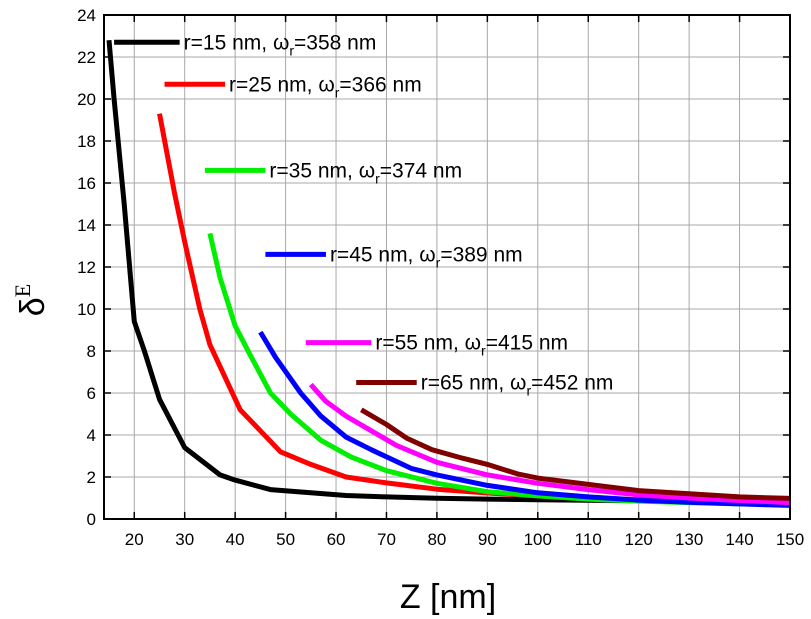 This screenshot has width=811, height=619. What do you see at coordinates (86, 225) in the screenshot?
I see `y-tick-label: 14` at bounding box center [86, 225].